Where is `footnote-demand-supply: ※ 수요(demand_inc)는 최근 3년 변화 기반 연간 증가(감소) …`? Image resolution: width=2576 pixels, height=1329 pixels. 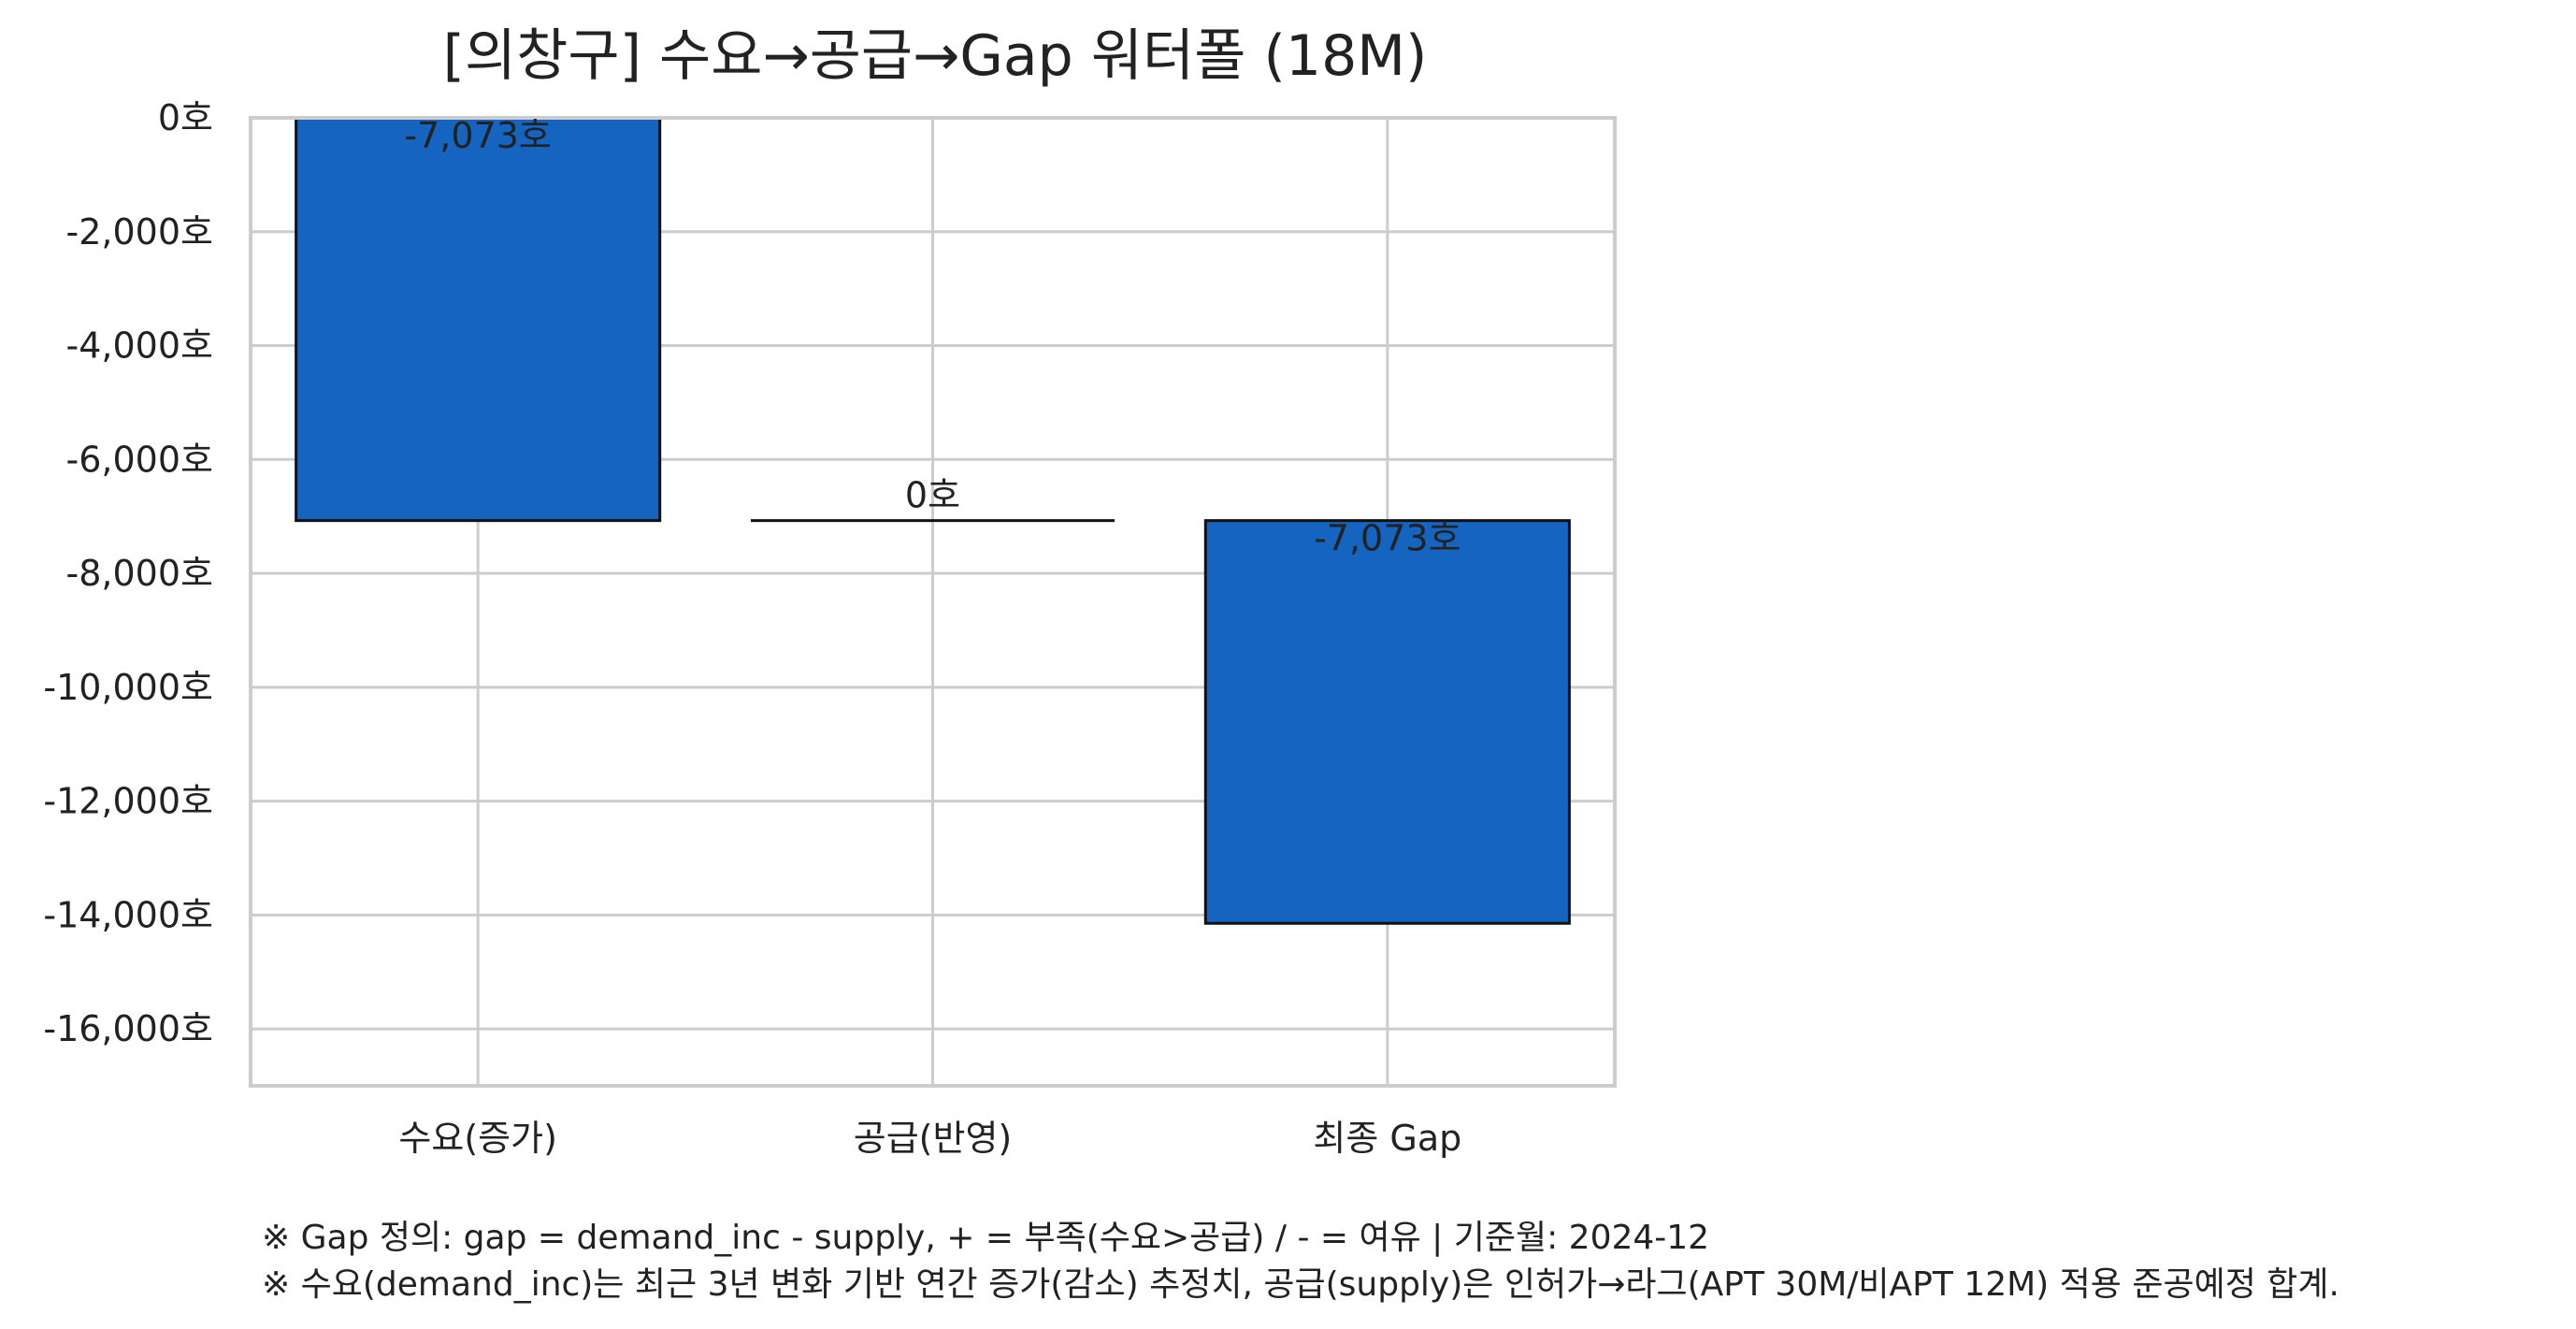
footnote-demand-supply: ※ 수요(demand_inc)는 최근 3년 변화 기반 연간 증가(감소) … is located at coordinates (1300, 1284).